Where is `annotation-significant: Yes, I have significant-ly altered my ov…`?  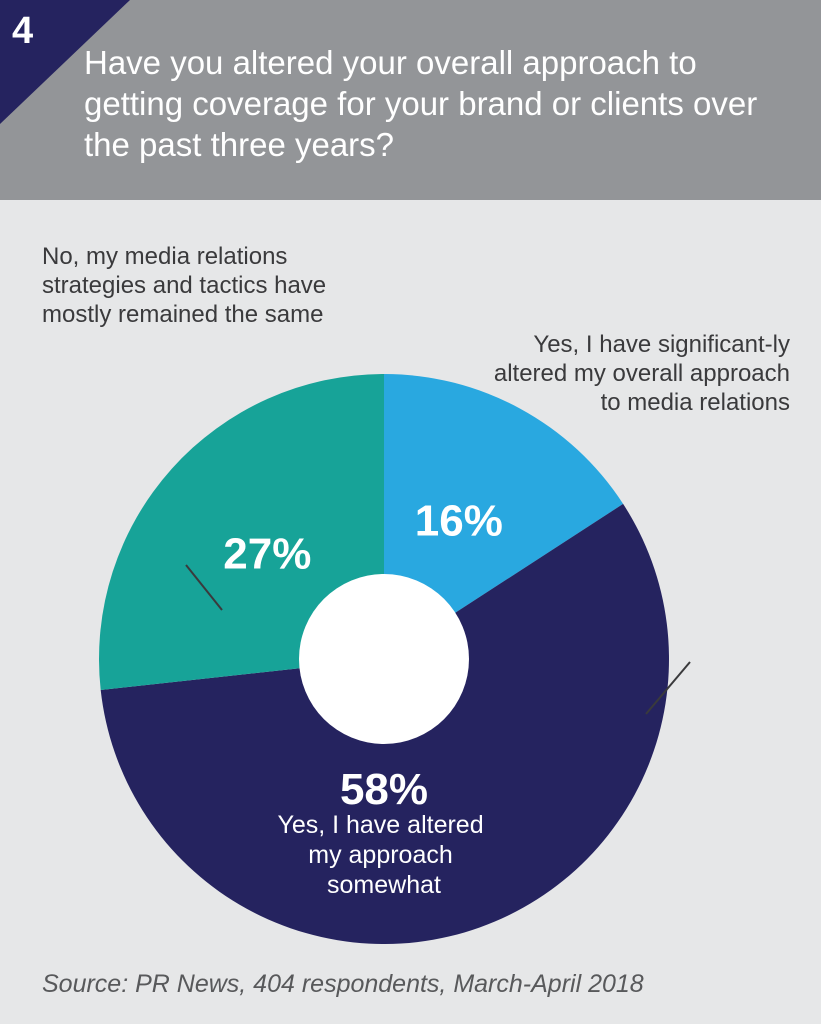
annotation-significant: Yes, I have significant-ly altered my ov… is located at coordinates (641, 373).